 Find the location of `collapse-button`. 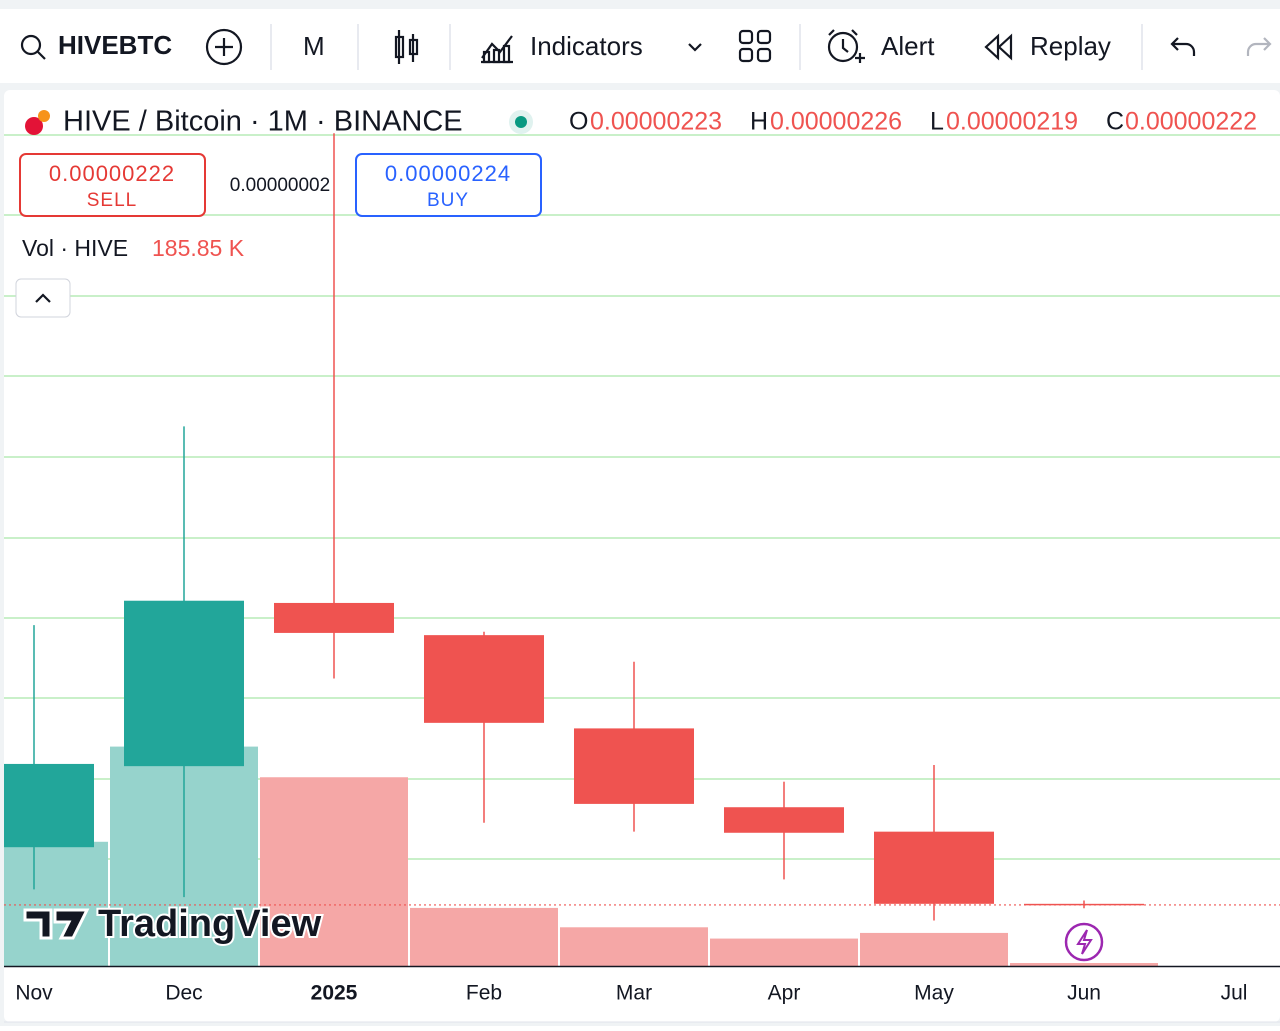

collapse-button is located at coordinates (43, 298).